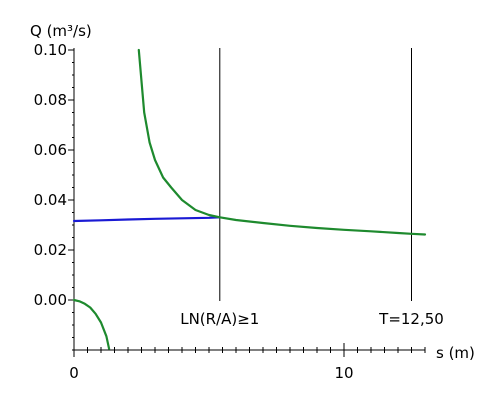 The width and height of the screenshot is (500, 400). I want to click on y-tick-label: 0.00, so click(50, 300).